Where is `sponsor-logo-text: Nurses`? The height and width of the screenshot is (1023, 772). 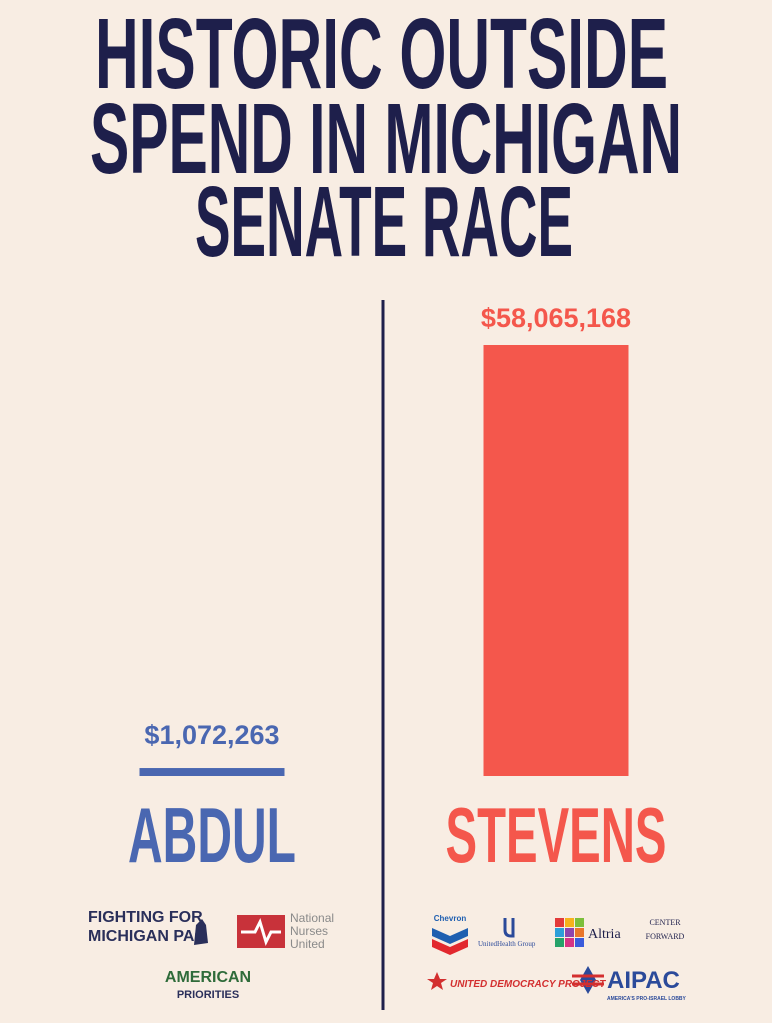 sponsor-logo-text: Nurses is located at coordinates (309, 931).